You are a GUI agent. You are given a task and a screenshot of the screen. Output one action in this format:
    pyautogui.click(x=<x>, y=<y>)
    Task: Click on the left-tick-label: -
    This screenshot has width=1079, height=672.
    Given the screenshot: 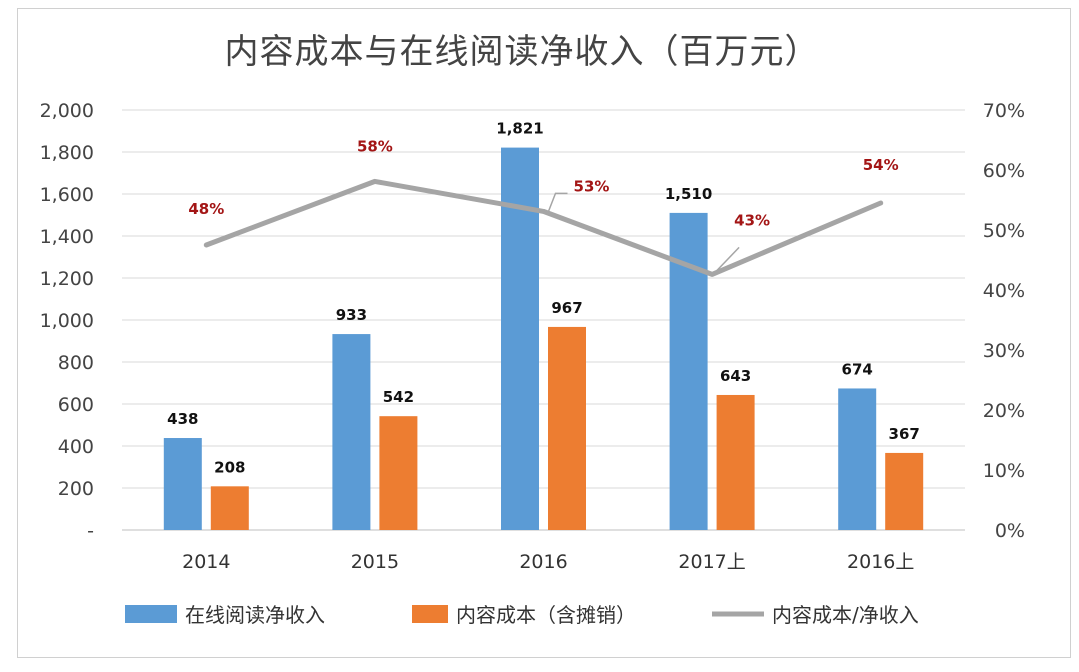 What is the action you would take?
    pyautogui.click(x=90, y=531)
    